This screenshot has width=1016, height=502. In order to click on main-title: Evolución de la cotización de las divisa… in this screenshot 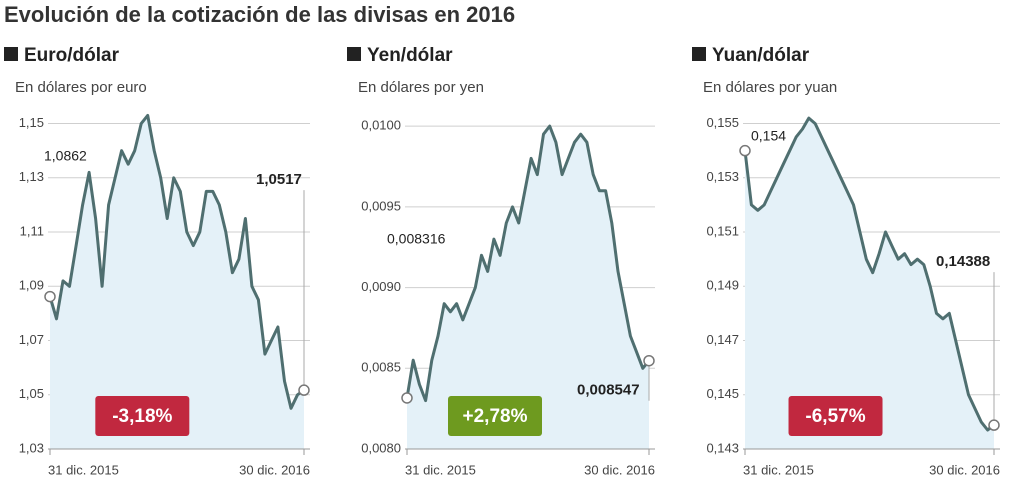, I will do `click(259, 14)`.